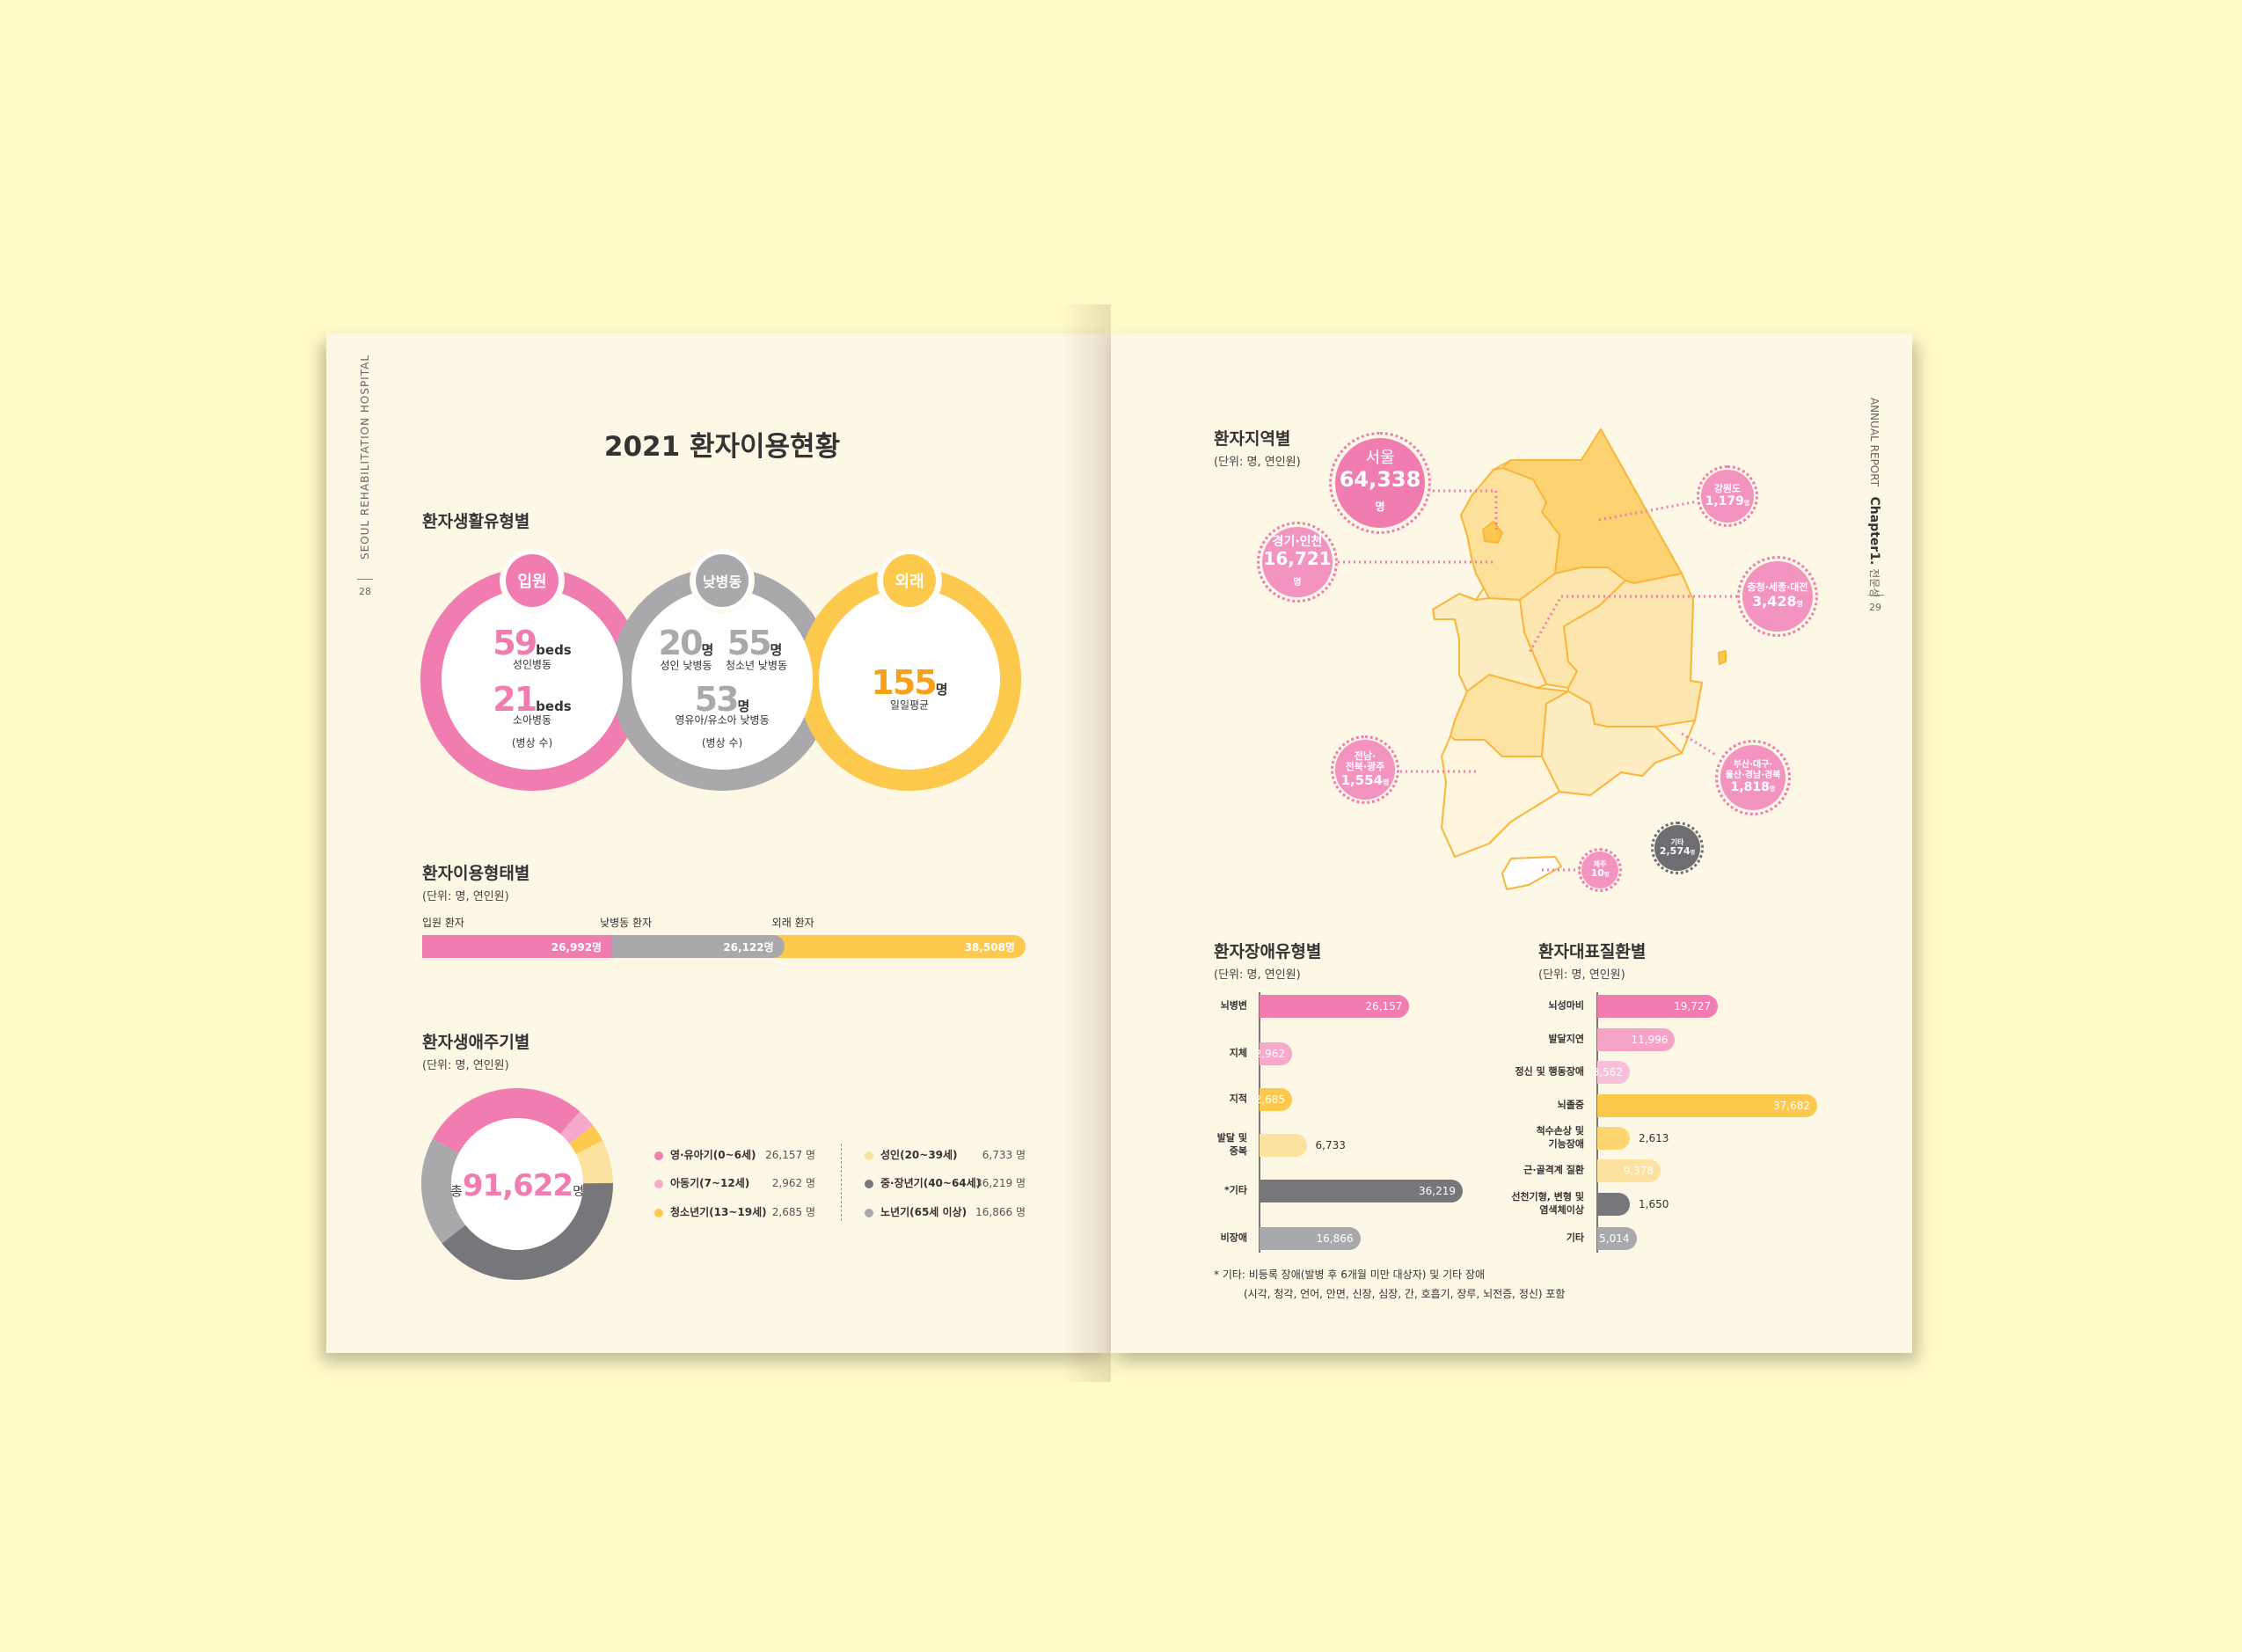 This screenshot has width=2242, height=1652. Describe the element at coordinates (1600, 864) in the screenshot. I see `region-name: 제주` at that location.